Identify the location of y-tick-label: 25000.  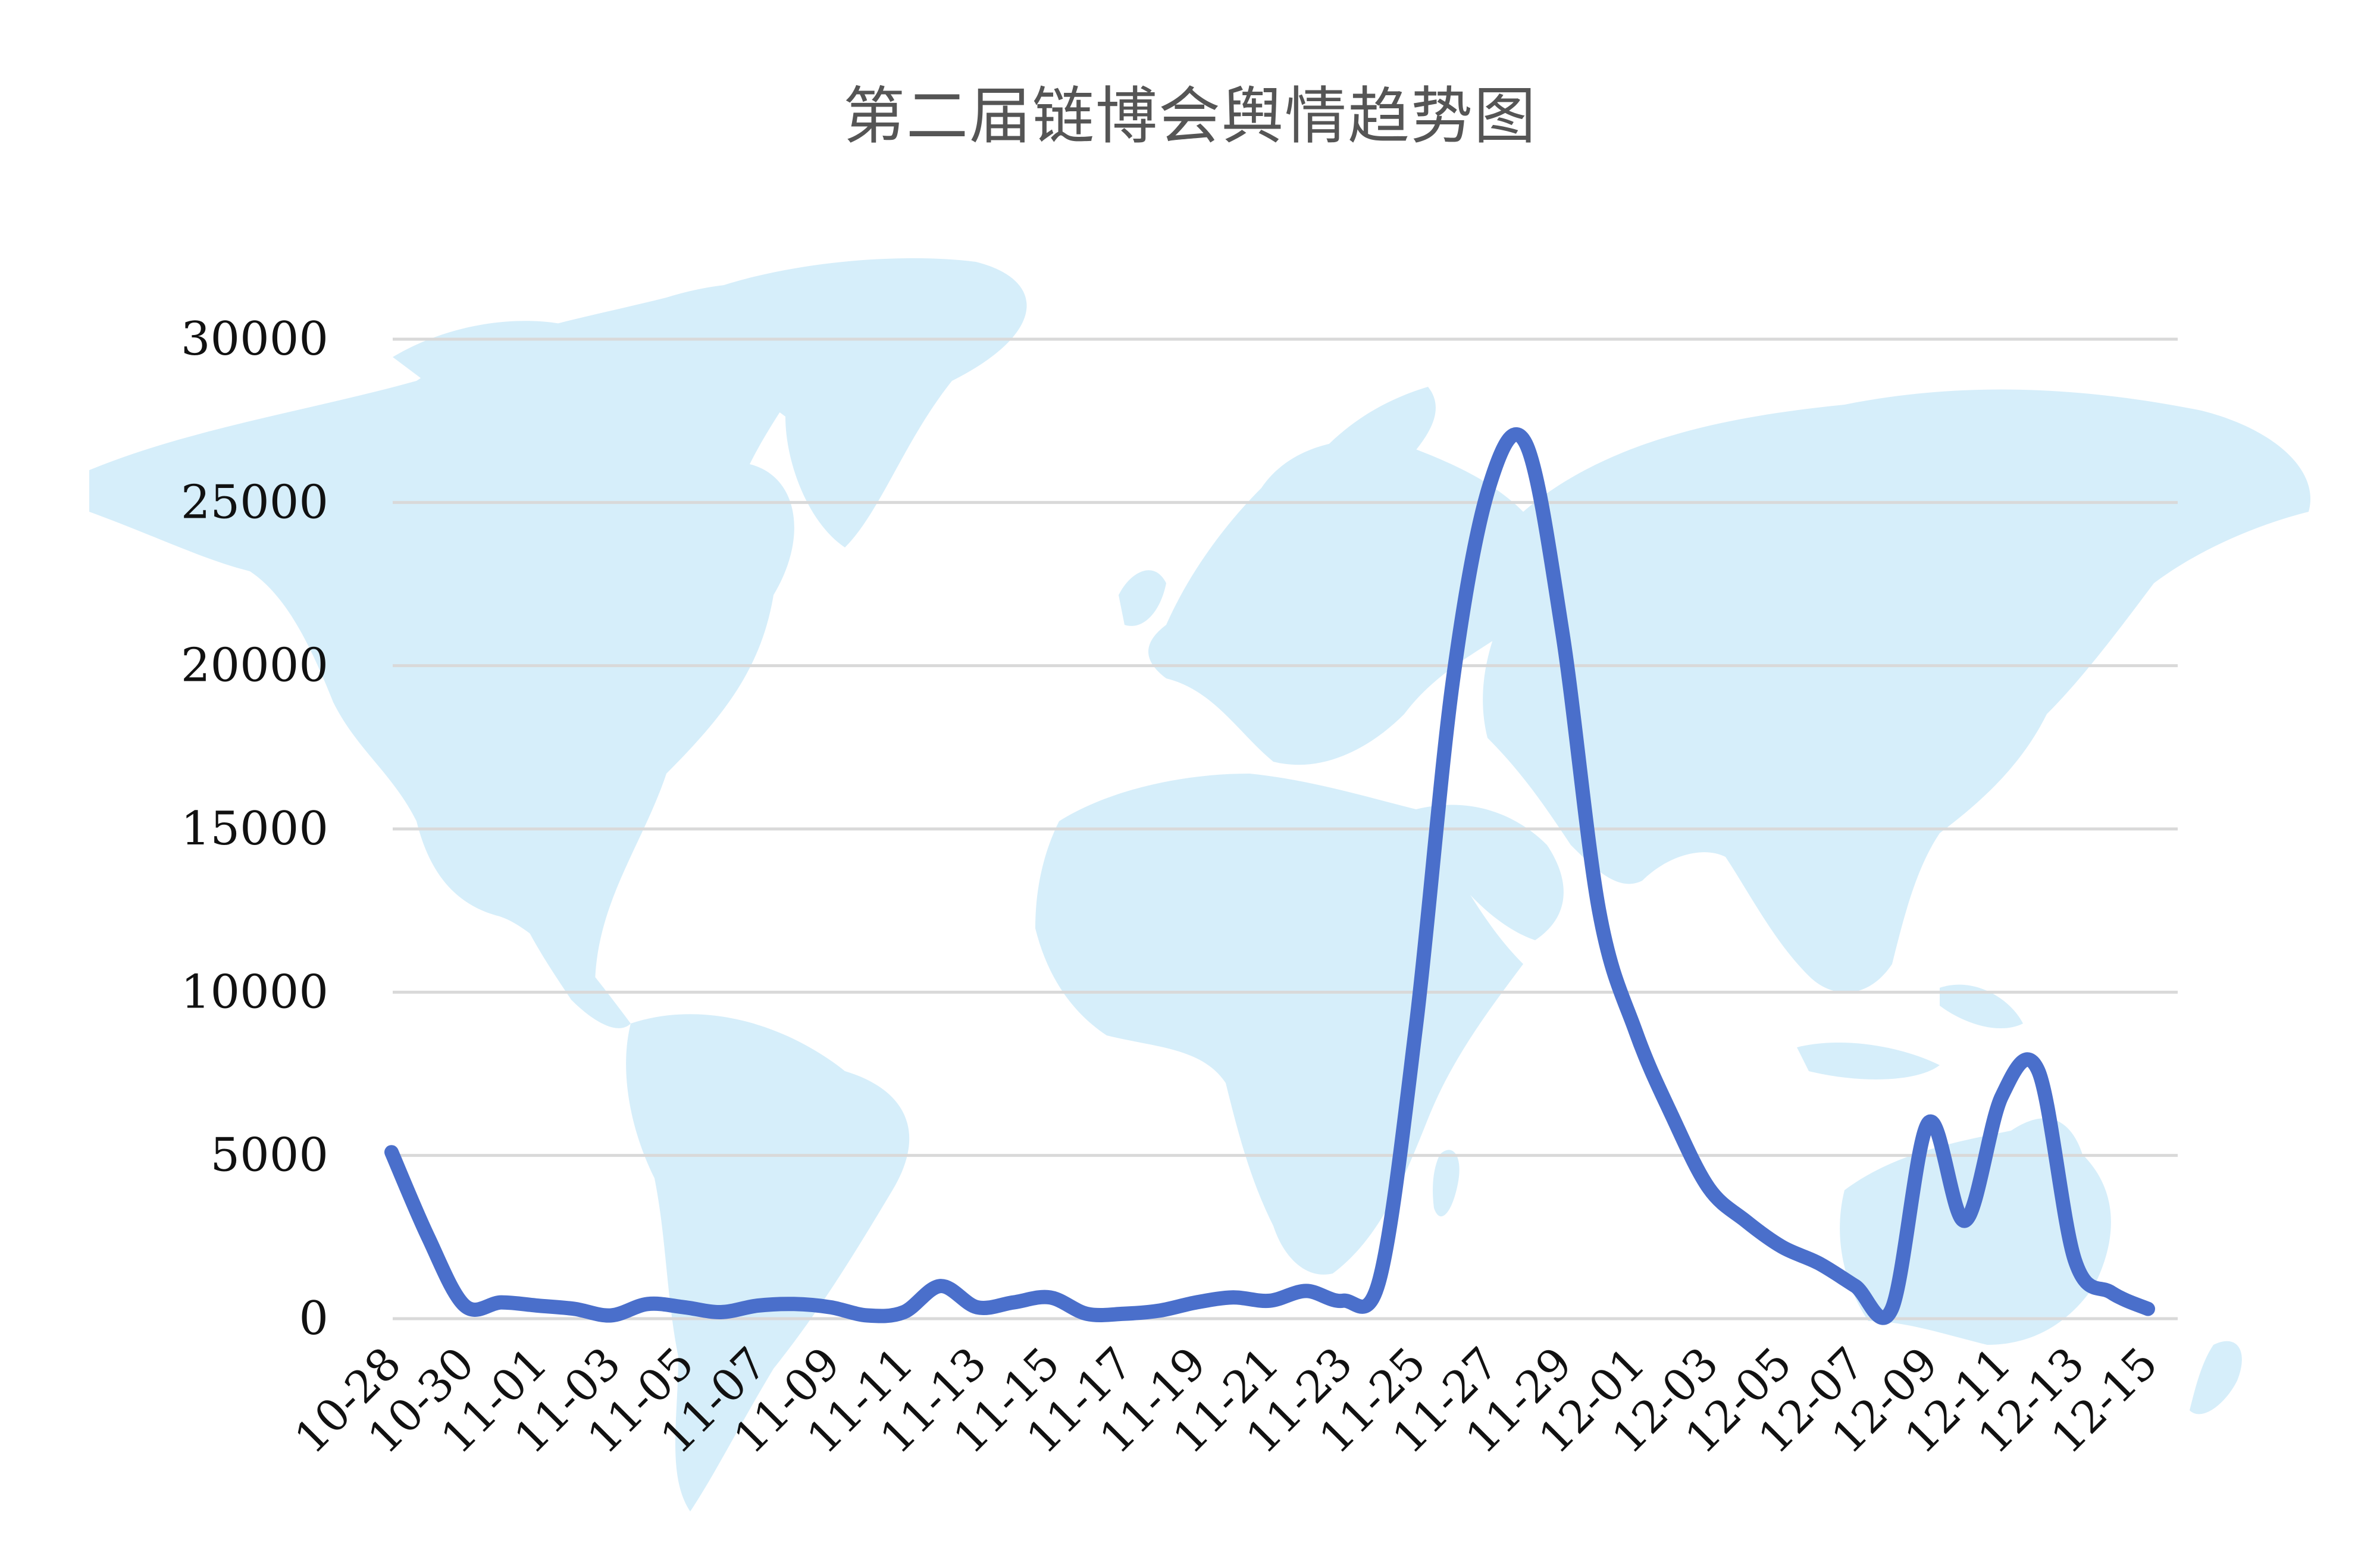
(254, 502).